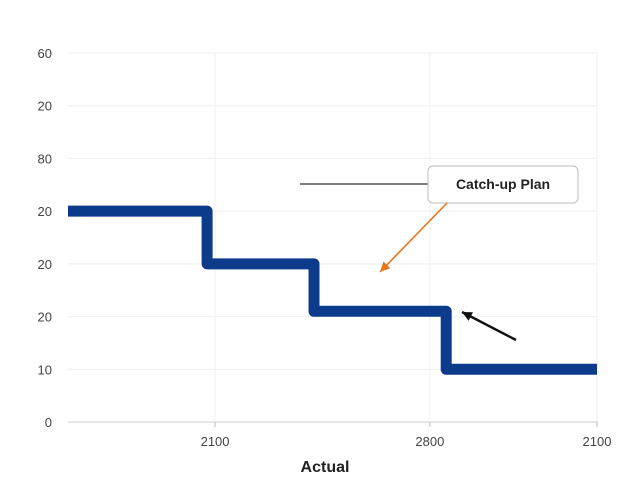 The height and width of the screenshot is (480, 640). I want to click on y-tick-label: 80, so click(45, 158).